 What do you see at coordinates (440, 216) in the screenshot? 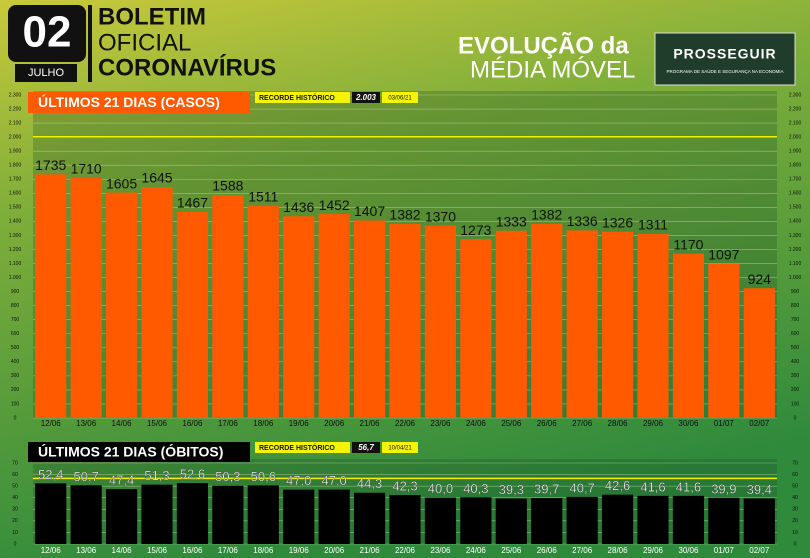
I see `value-label: 1370` at bounding box center [440, 216].